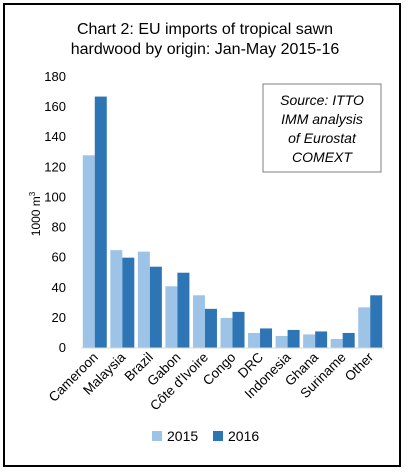 The width and height of the screenshot is (409, 475). Describe the element at coordinates (59, 287) in the screenshot. I see `y-tick-label: 40` at that location.